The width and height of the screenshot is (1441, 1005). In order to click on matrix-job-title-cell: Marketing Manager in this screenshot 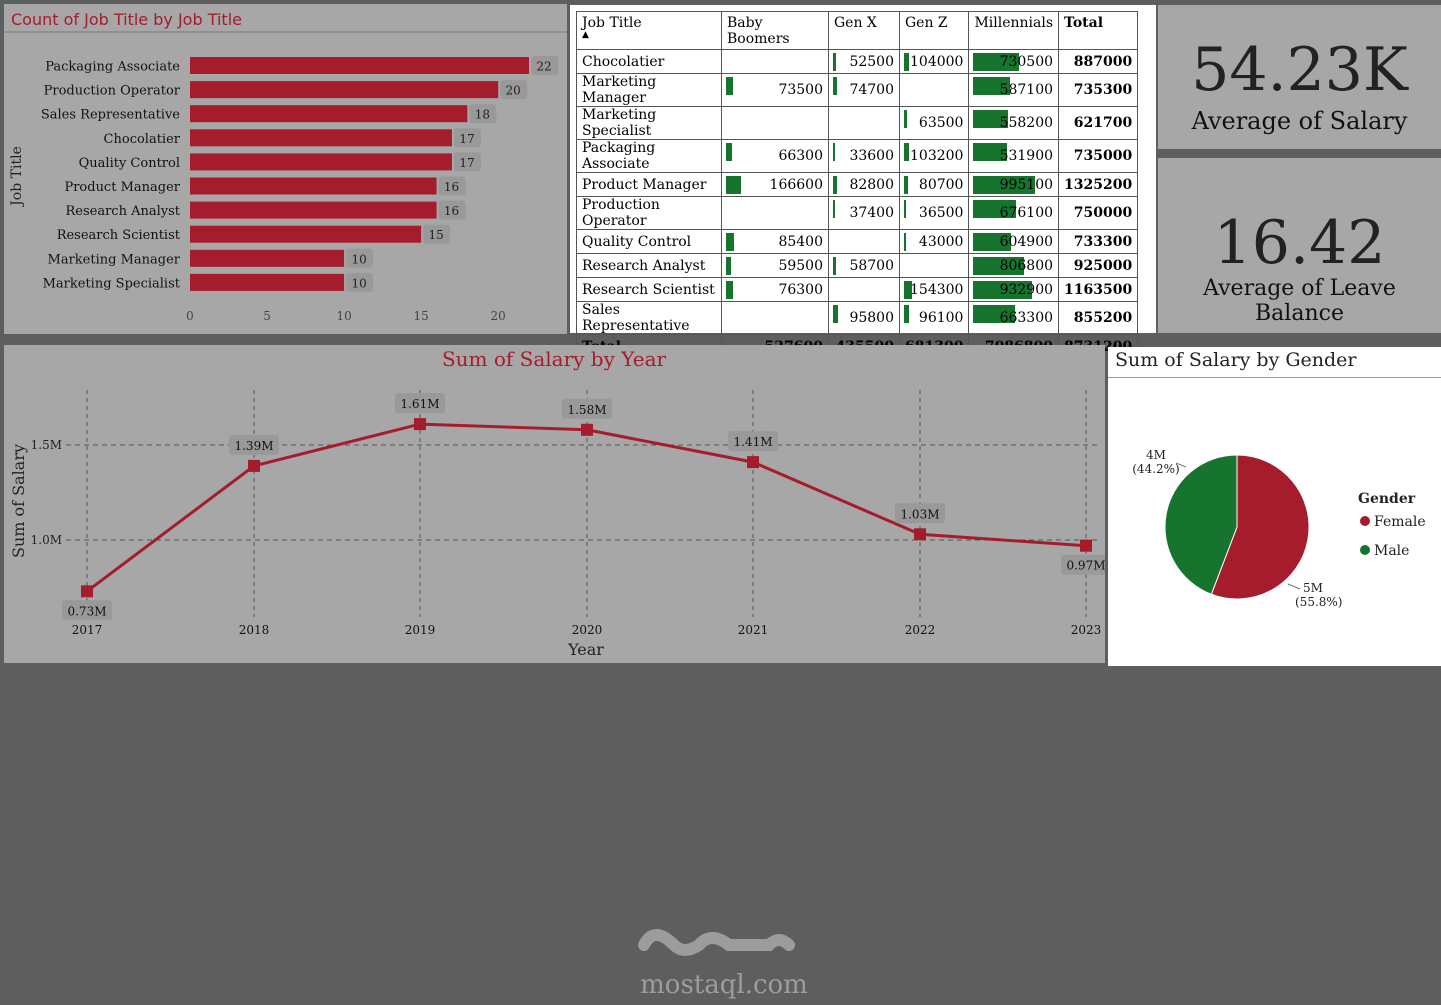, I will do `click(649, 90)`.